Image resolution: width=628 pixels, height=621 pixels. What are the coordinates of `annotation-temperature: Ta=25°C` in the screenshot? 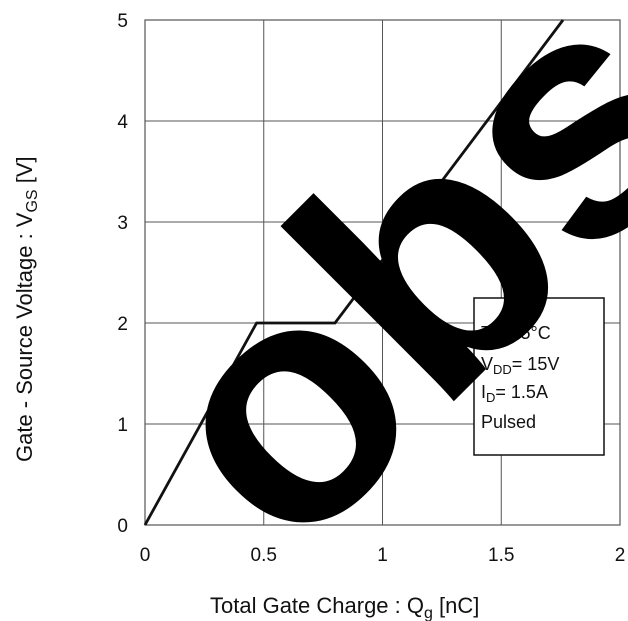 It's located at (516, 333).